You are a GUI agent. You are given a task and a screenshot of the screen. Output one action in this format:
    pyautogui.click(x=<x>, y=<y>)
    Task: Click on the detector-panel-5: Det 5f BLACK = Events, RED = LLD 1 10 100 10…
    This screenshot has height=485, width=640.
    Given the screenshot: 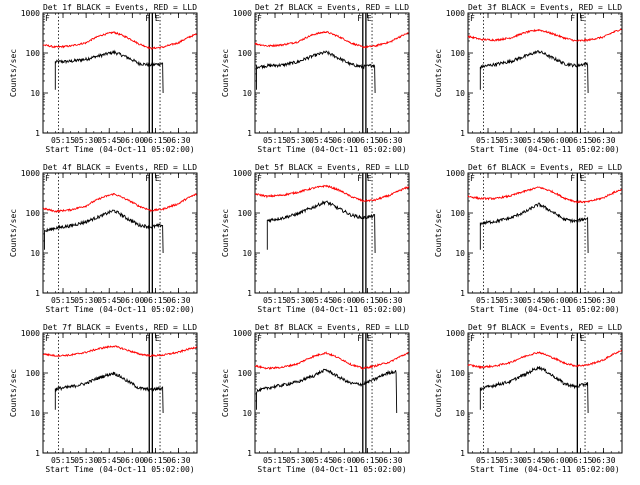 What is the action you would take?
    pyautogui.click(x=315, y=238)
    